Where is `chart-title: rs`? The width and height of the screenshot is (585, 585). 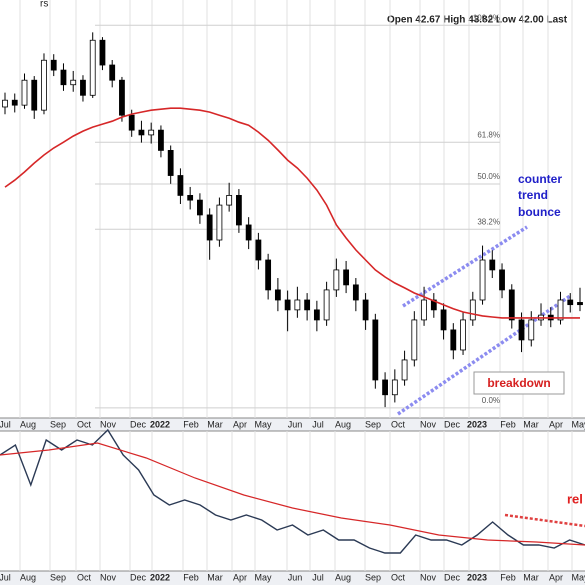
chart-title: rs is located at coordinates (44, 5).